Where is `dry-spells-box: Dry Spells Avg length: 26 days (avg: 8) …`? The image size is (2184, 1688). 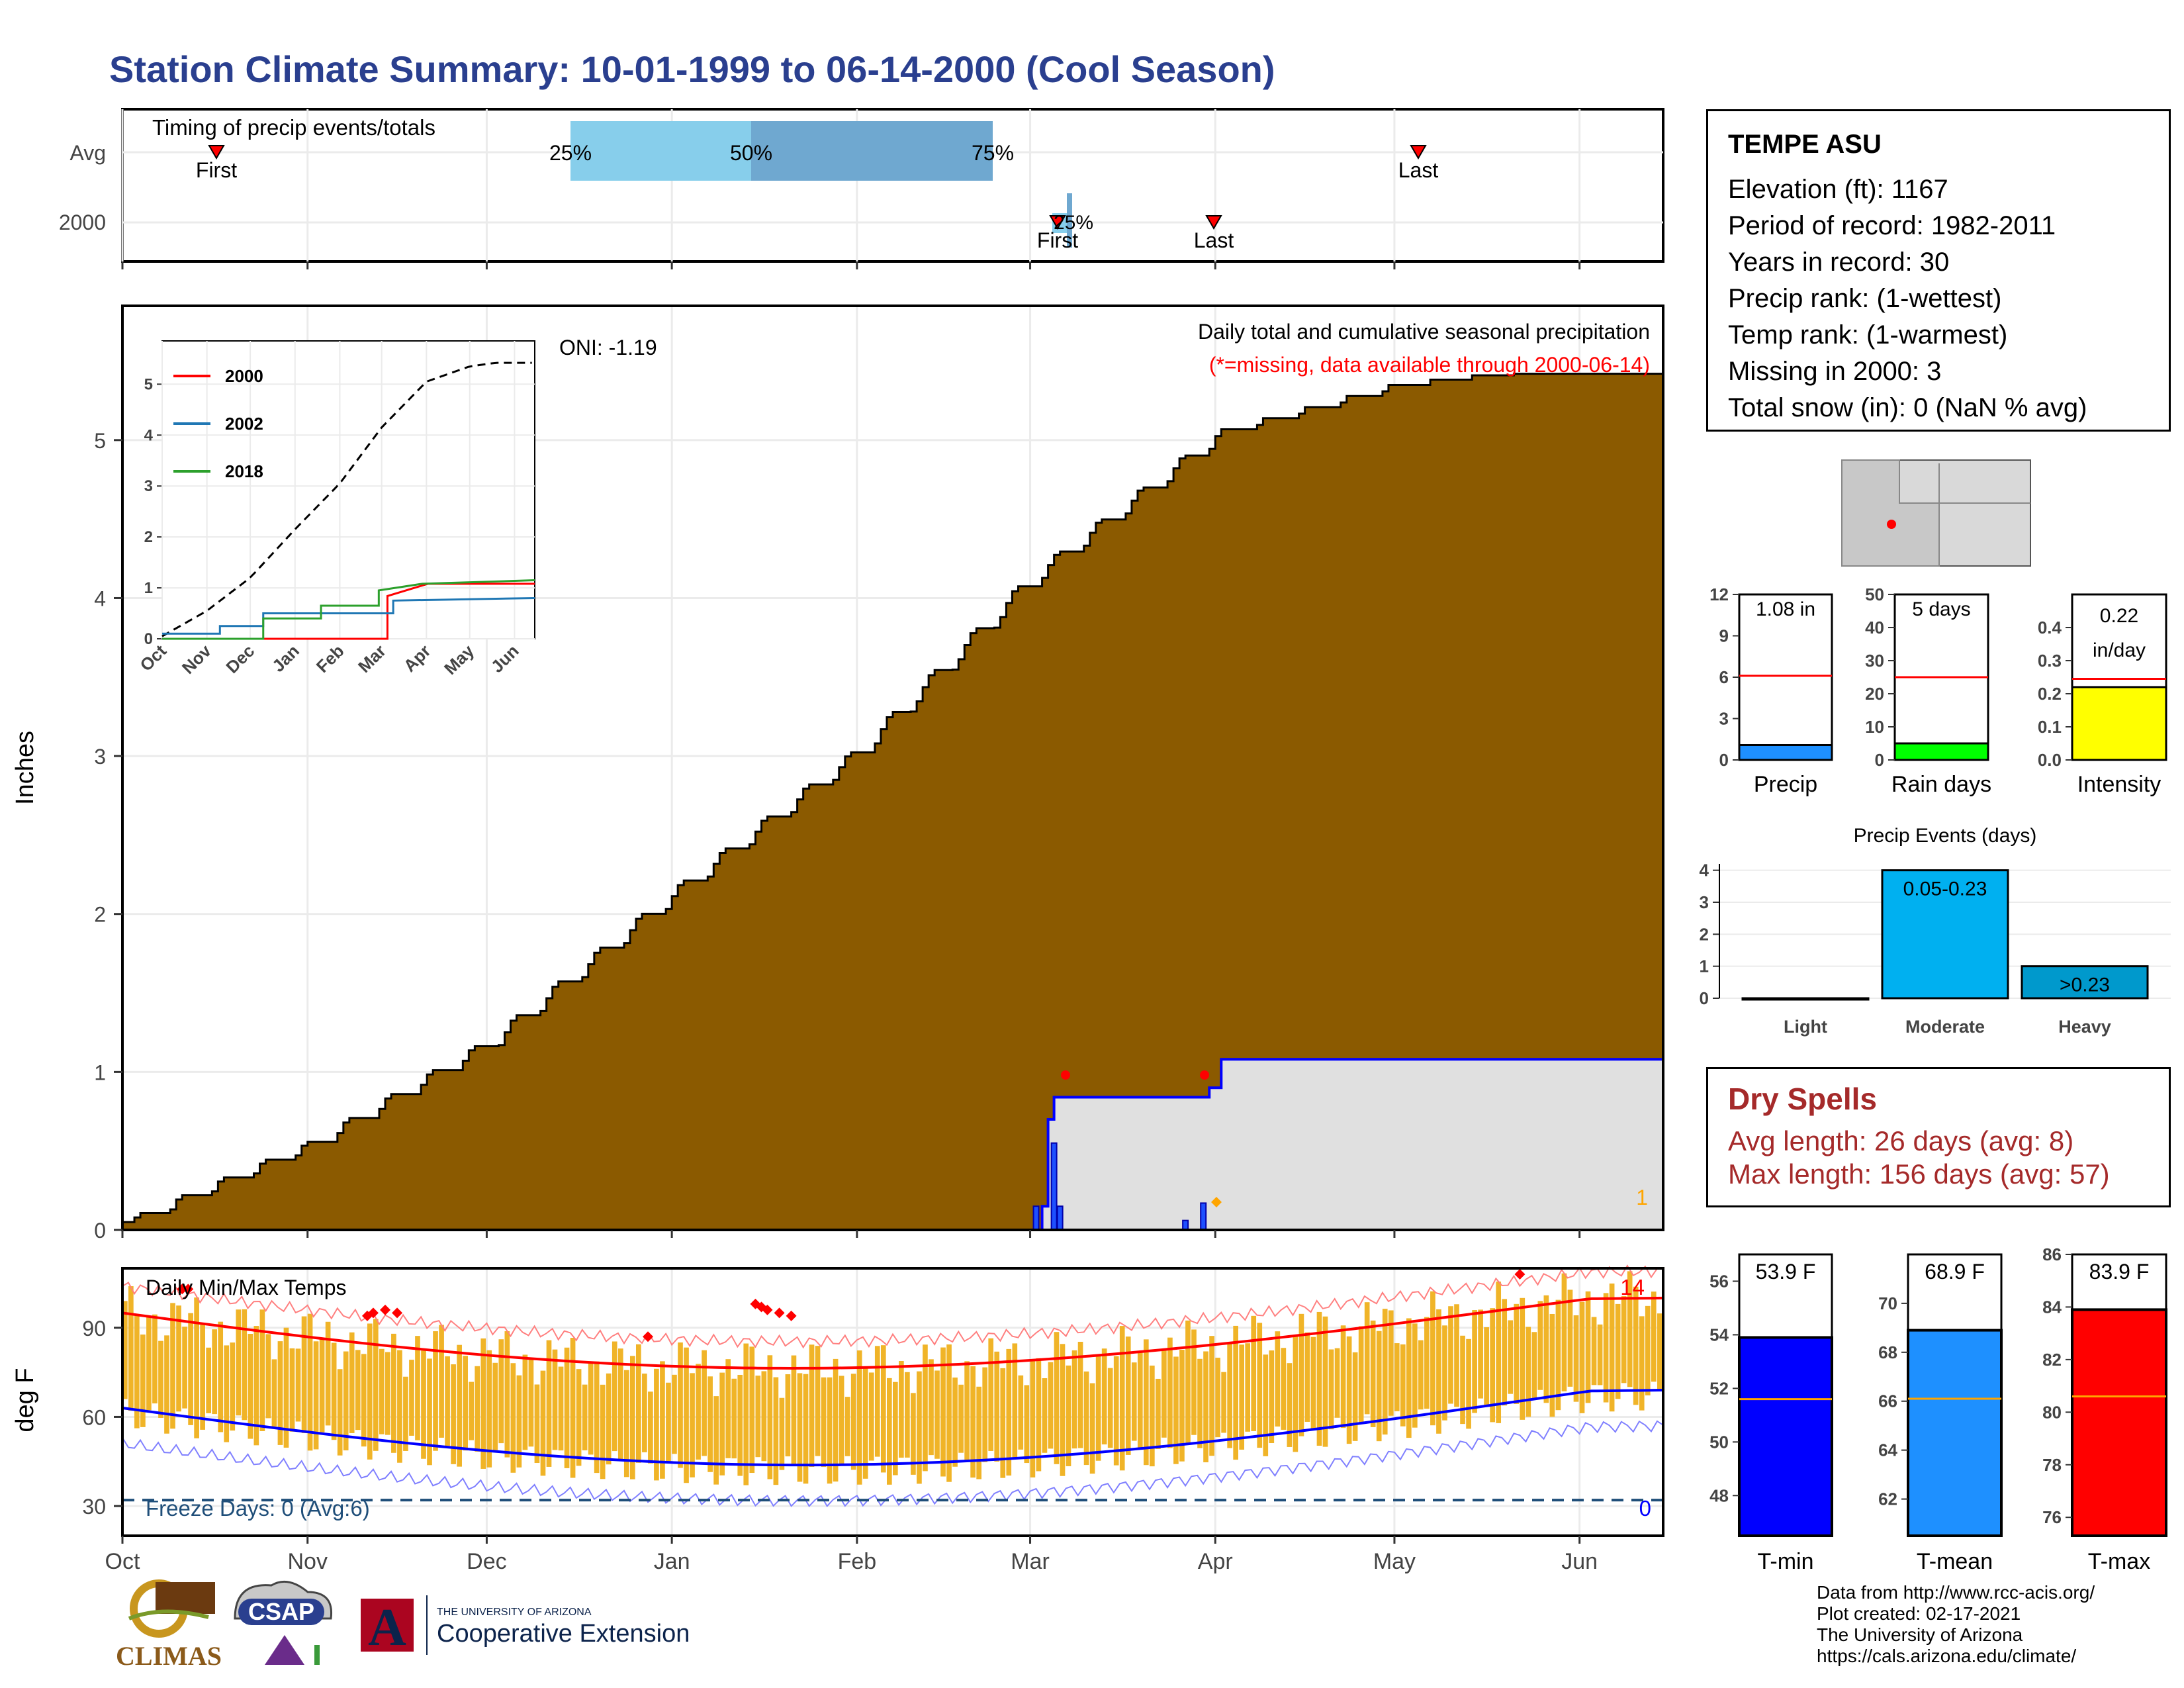
dry-spells-box: Dry Spells Avg length: 26 days (avg: 8) … is located at coordinates (1939, 1137).